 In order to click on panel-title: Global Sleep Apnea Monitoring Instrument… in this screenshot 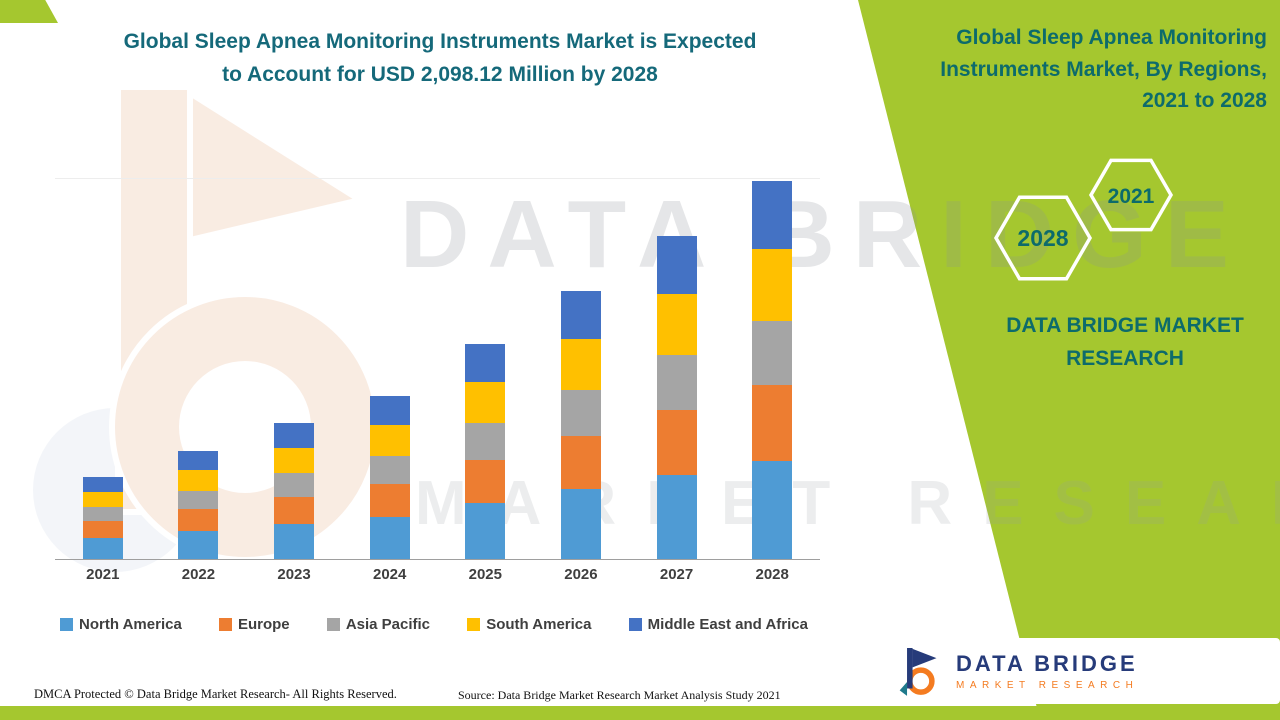, I will do `click(1076, 69)`.